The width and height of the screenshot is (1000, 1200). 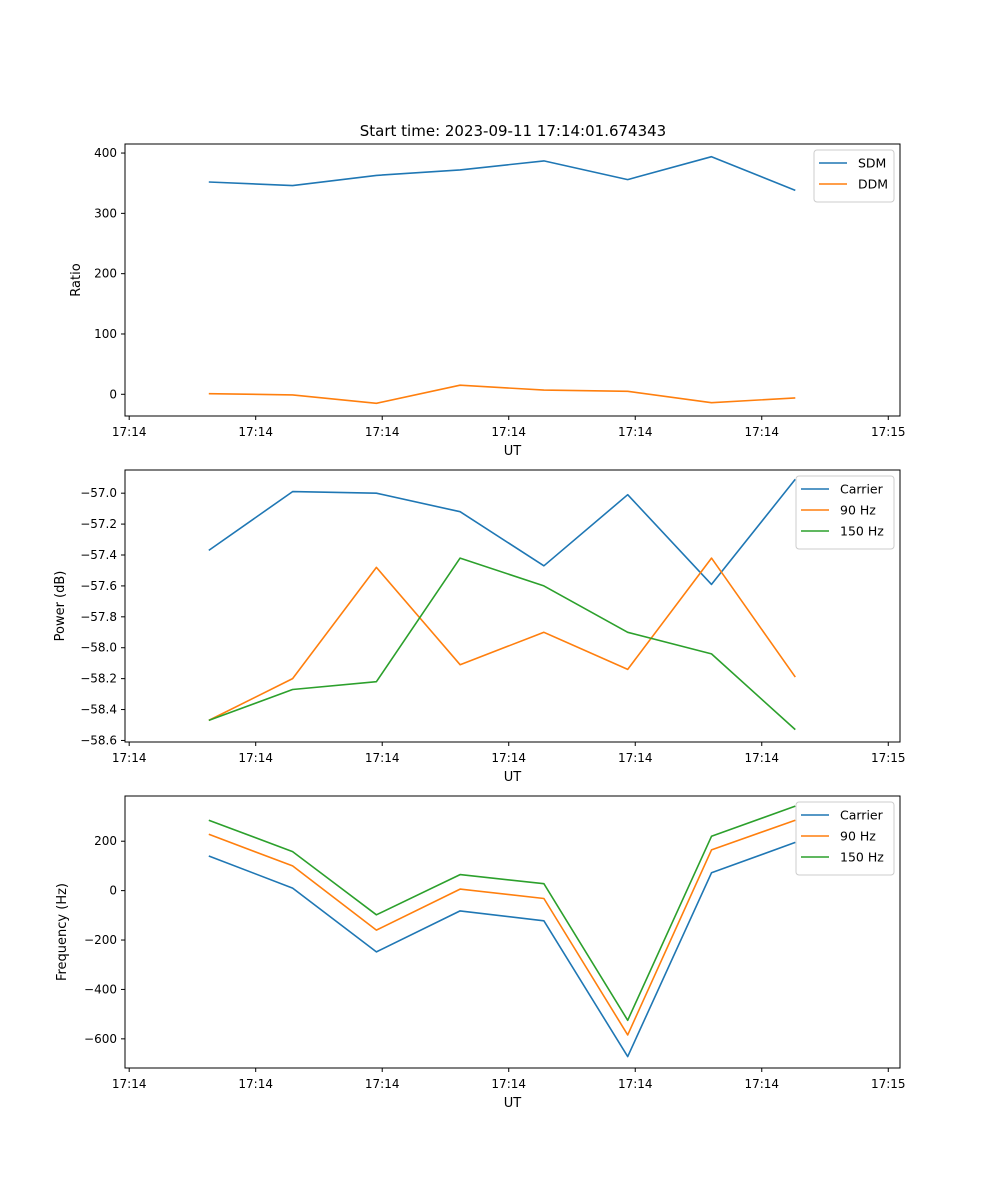 What do you see at coordinates (105, 334) in the screenshot?
I see `y-tick-label: 100` at bounding box center [105, 334].